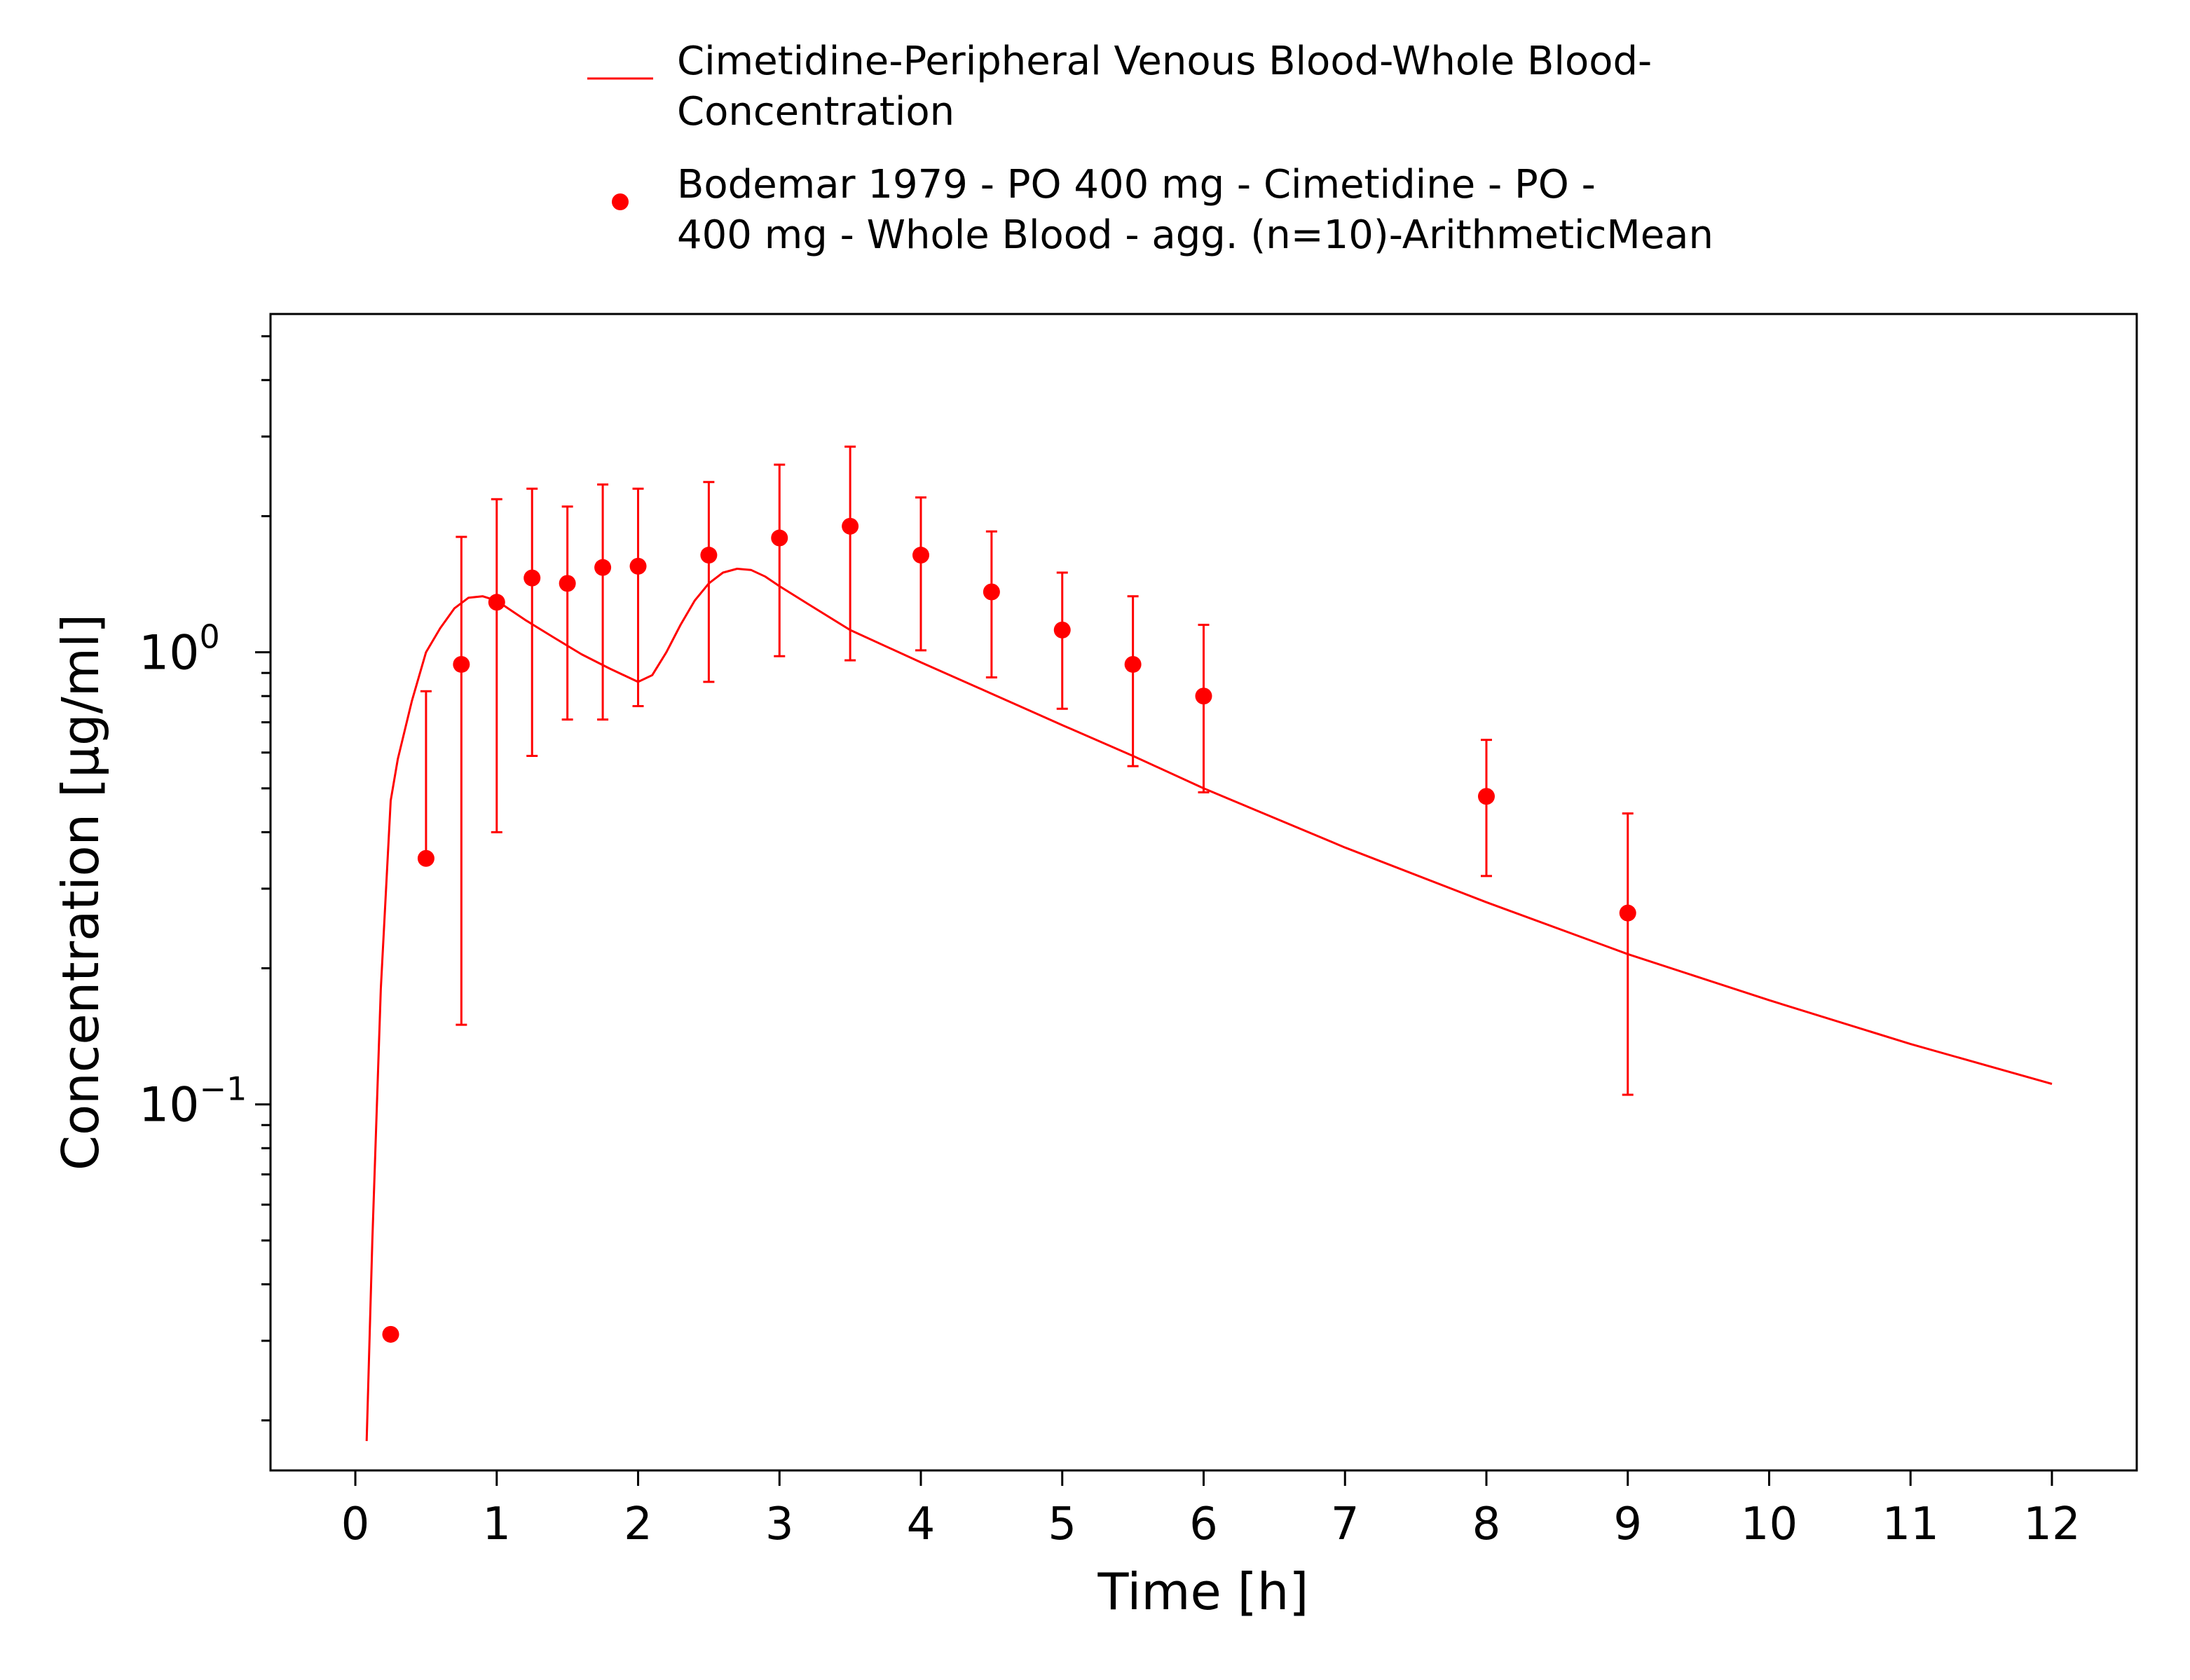 This screenshot has width=2190, height=1680. Describe the element at coordinates (1062, 1524) in the screenshot. I see `x-tick-label: 5` at that location.